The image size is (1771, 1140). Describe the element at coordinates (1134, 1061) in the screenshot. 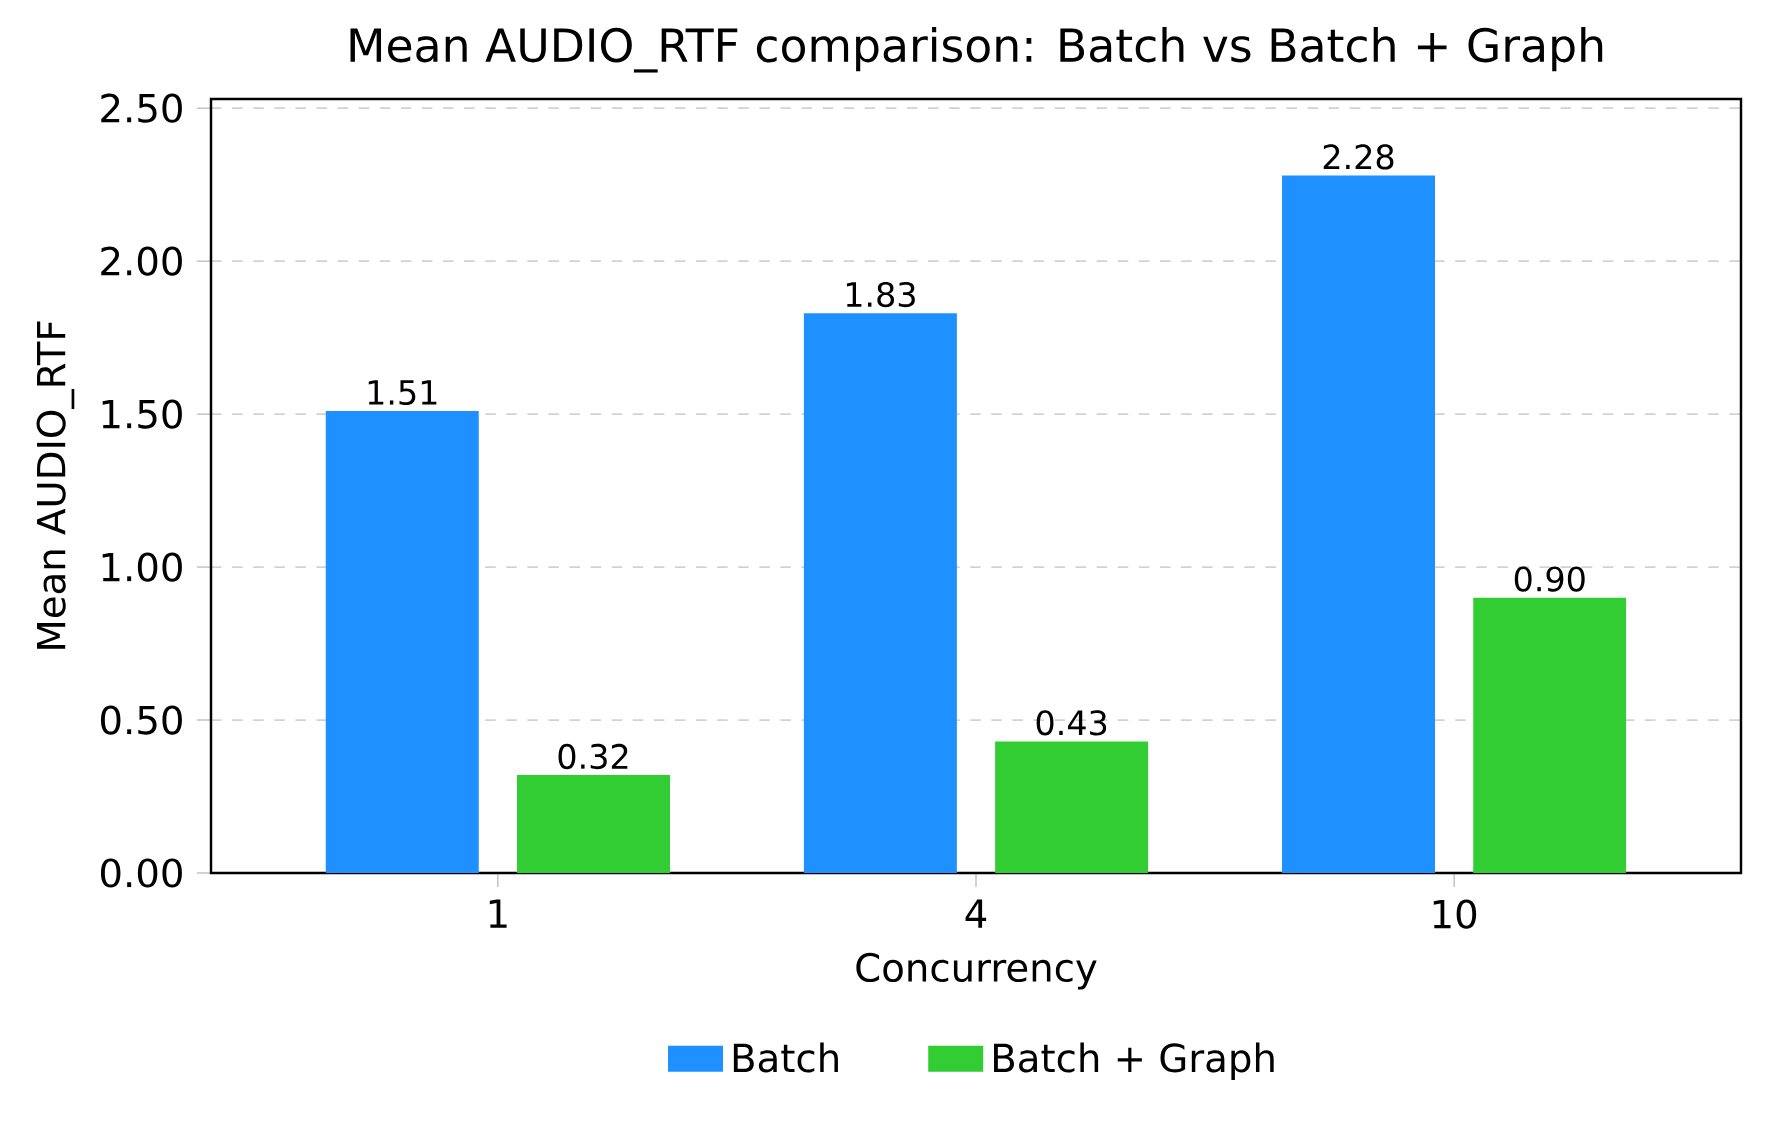

I see `legend-label: Batch + Graph` at that location.